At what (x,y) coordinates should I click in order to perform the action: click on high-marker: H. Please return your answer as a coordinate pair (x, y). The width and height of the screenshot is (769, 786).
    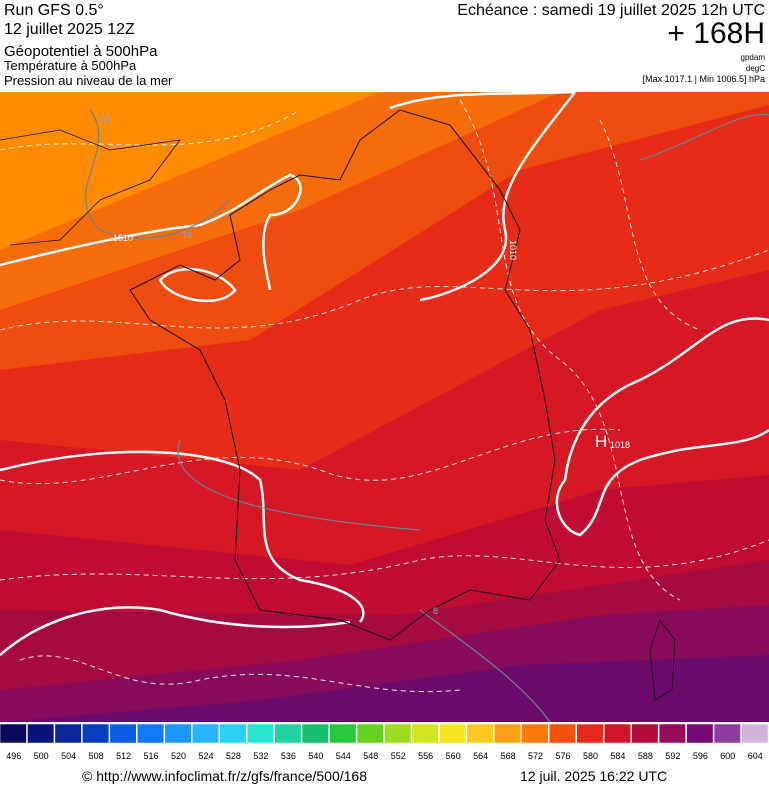
    Looking at the image, I should click on (601, 441).